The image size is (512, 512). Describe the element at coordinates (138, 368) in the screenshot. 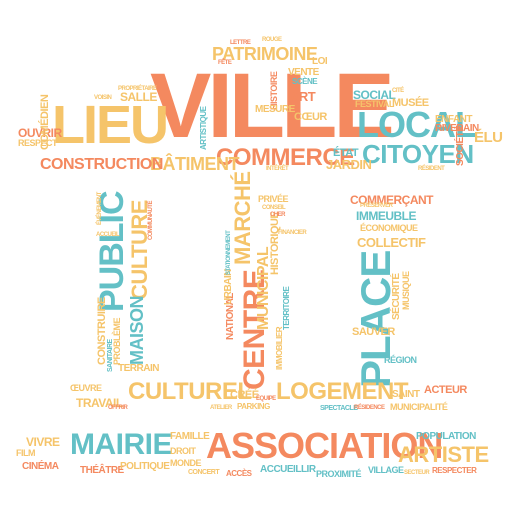

I see `word-terrain: TERRAIN` at that location.